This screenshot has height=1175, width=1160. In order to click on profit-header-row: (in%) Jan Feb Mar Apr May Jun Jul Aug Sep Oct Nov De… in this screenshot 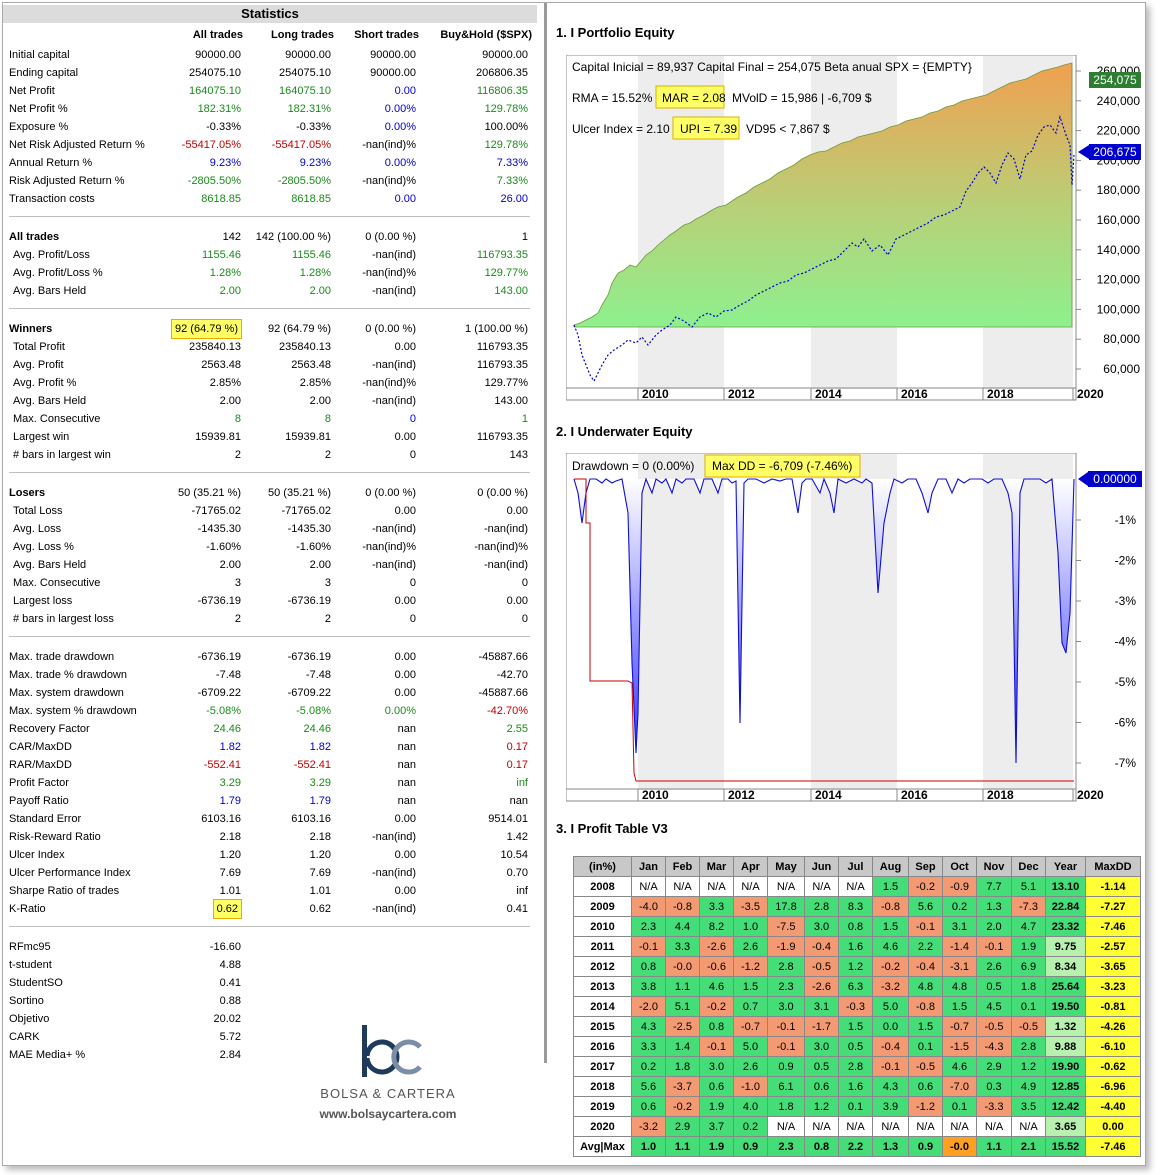, I will do `click(857, 866)`.